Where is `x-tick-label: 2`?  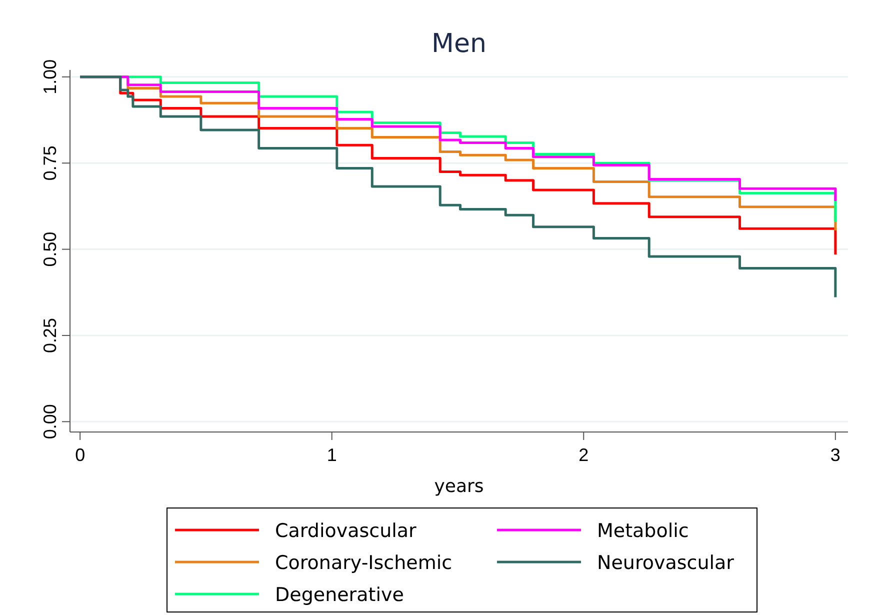 x-tick-label: 2 is located at coordinates (583, 455).